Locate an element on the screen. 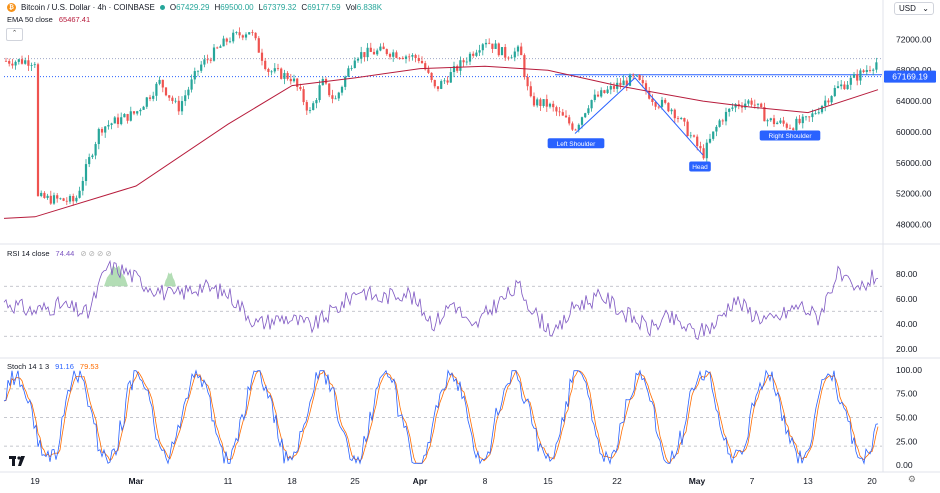 The width and height of the screenshot is (940, 493). price-tick-label: 60000.00 is located at coordinates (914, 132).